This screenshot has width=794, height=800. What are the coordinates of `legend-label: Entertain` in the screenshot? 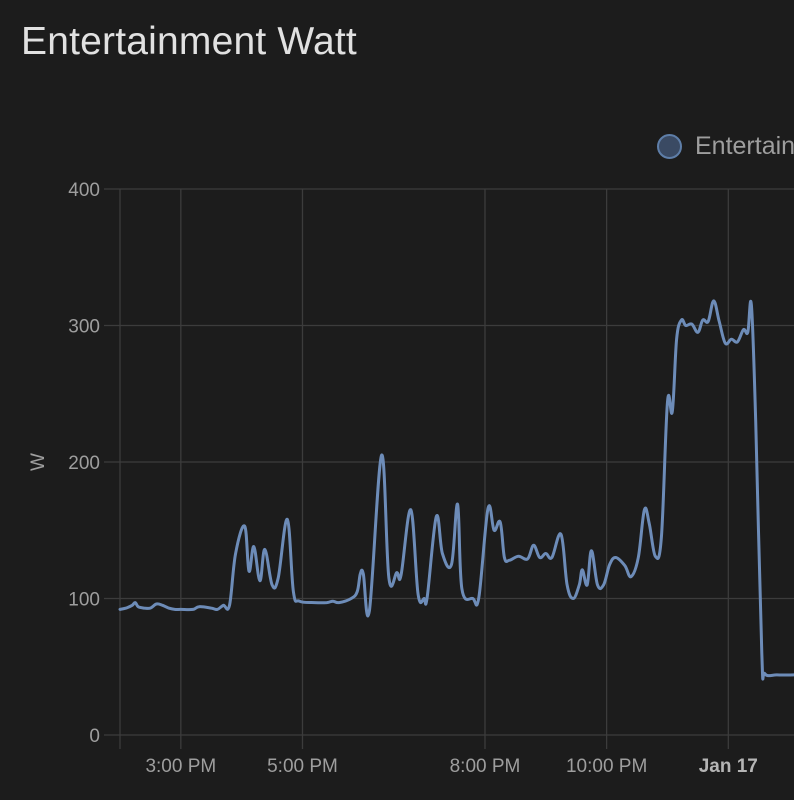 It's located at (744, 146).